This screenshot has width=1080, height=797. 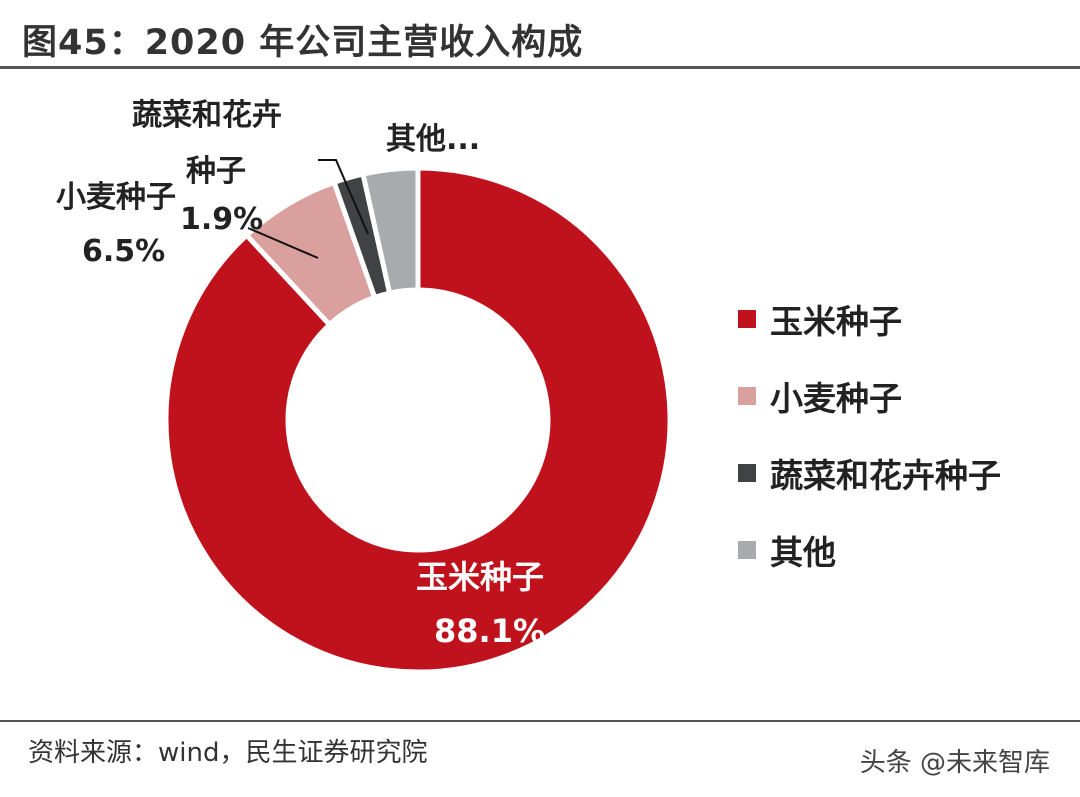 What do you see at coordinates (885, 475) in the screenshot?
I see `legend-label-vegetable-flower: 蔬菜和花卉种子` at bounding box center [885, 475].